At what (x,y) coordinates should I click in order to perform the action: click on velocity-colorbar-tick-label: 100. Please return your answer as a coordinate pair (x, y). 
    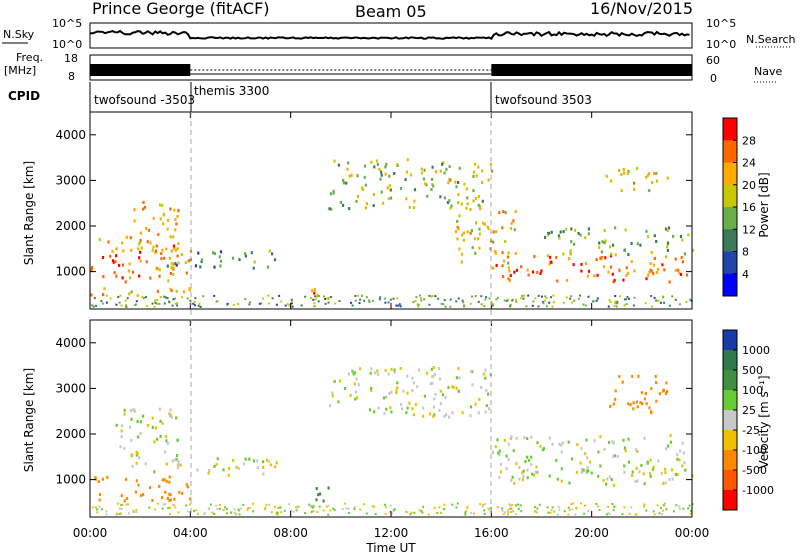
    Looking at the image, I should click on (752, 390).